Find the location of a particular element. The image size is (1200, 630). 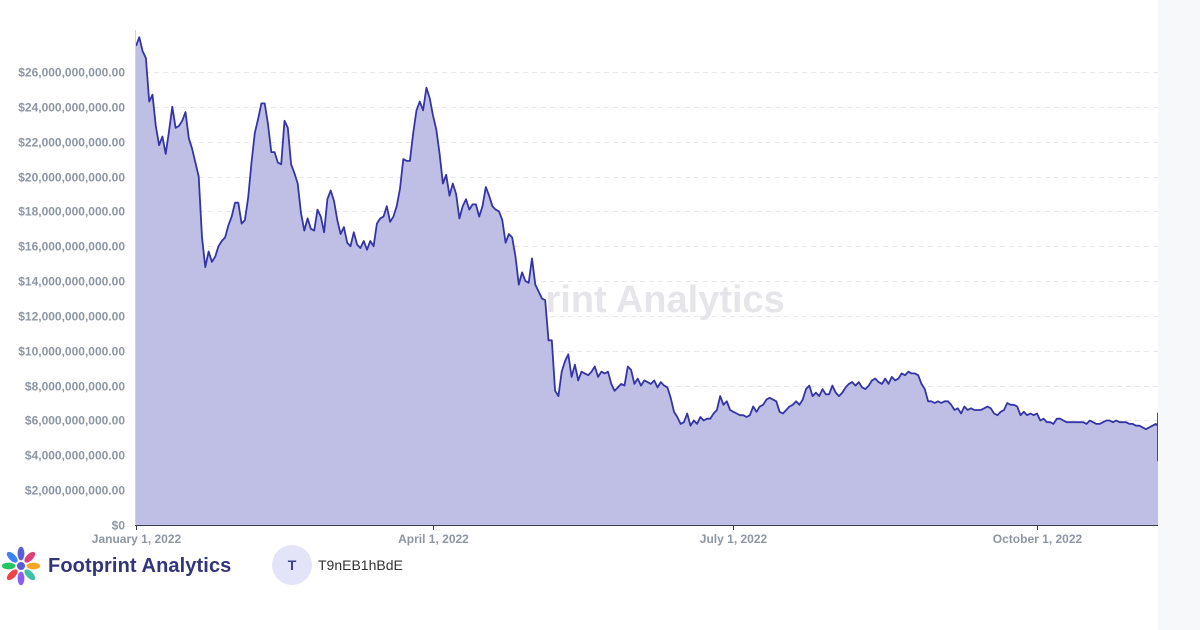

footprint-logo-icon is located at coordinates (21, 566).